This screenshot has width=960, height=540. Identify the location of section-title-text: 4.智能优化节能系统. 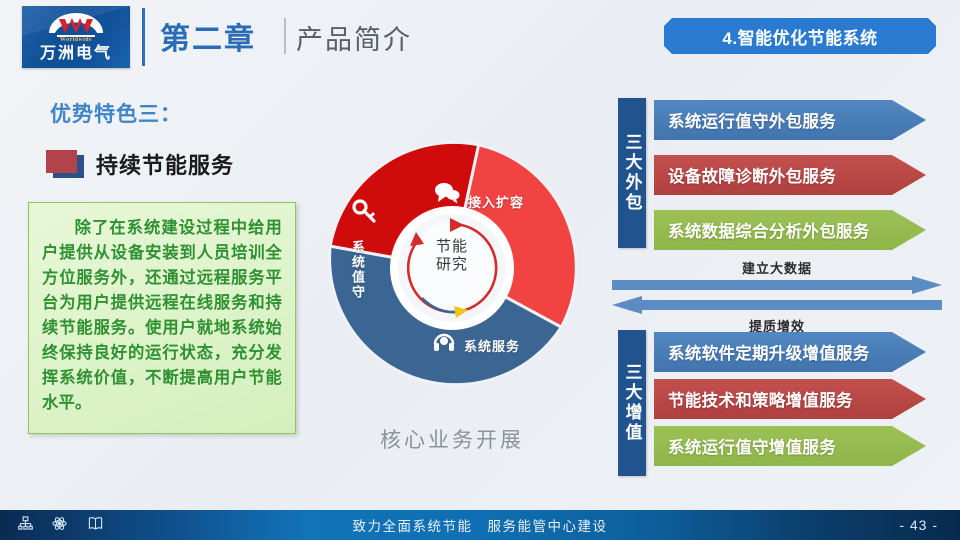
(800, 38).